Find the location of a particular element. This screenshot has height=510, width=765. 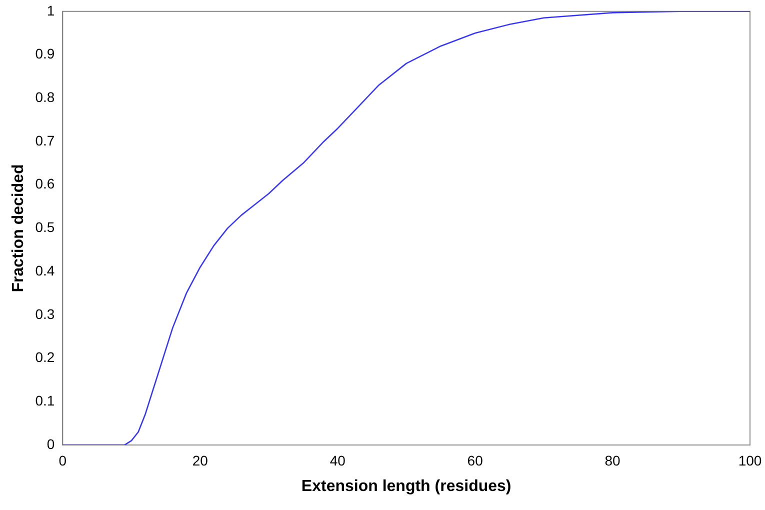

y-tick-label: 0.3 is located at coordinates (45, 314).